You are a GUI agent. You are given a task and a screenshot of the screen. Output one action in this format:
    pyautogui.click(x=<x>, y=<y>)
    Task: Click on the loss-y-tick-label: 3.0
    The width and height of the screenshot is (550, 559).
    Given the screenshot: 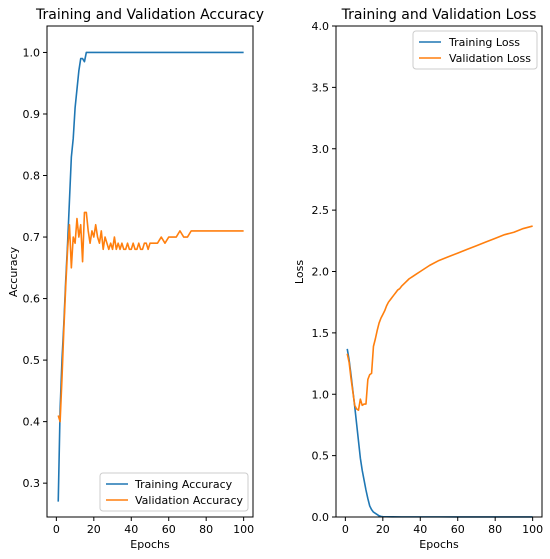 What is the action you would take?
    pyautogui.click(x=321, y=149)
    